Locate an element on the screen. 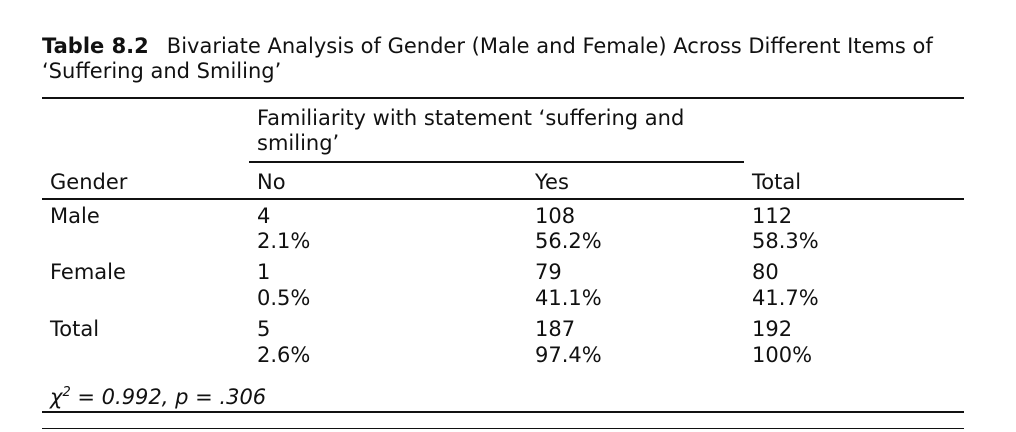  male-total-count: 112 is located at coordinates (772, 216).